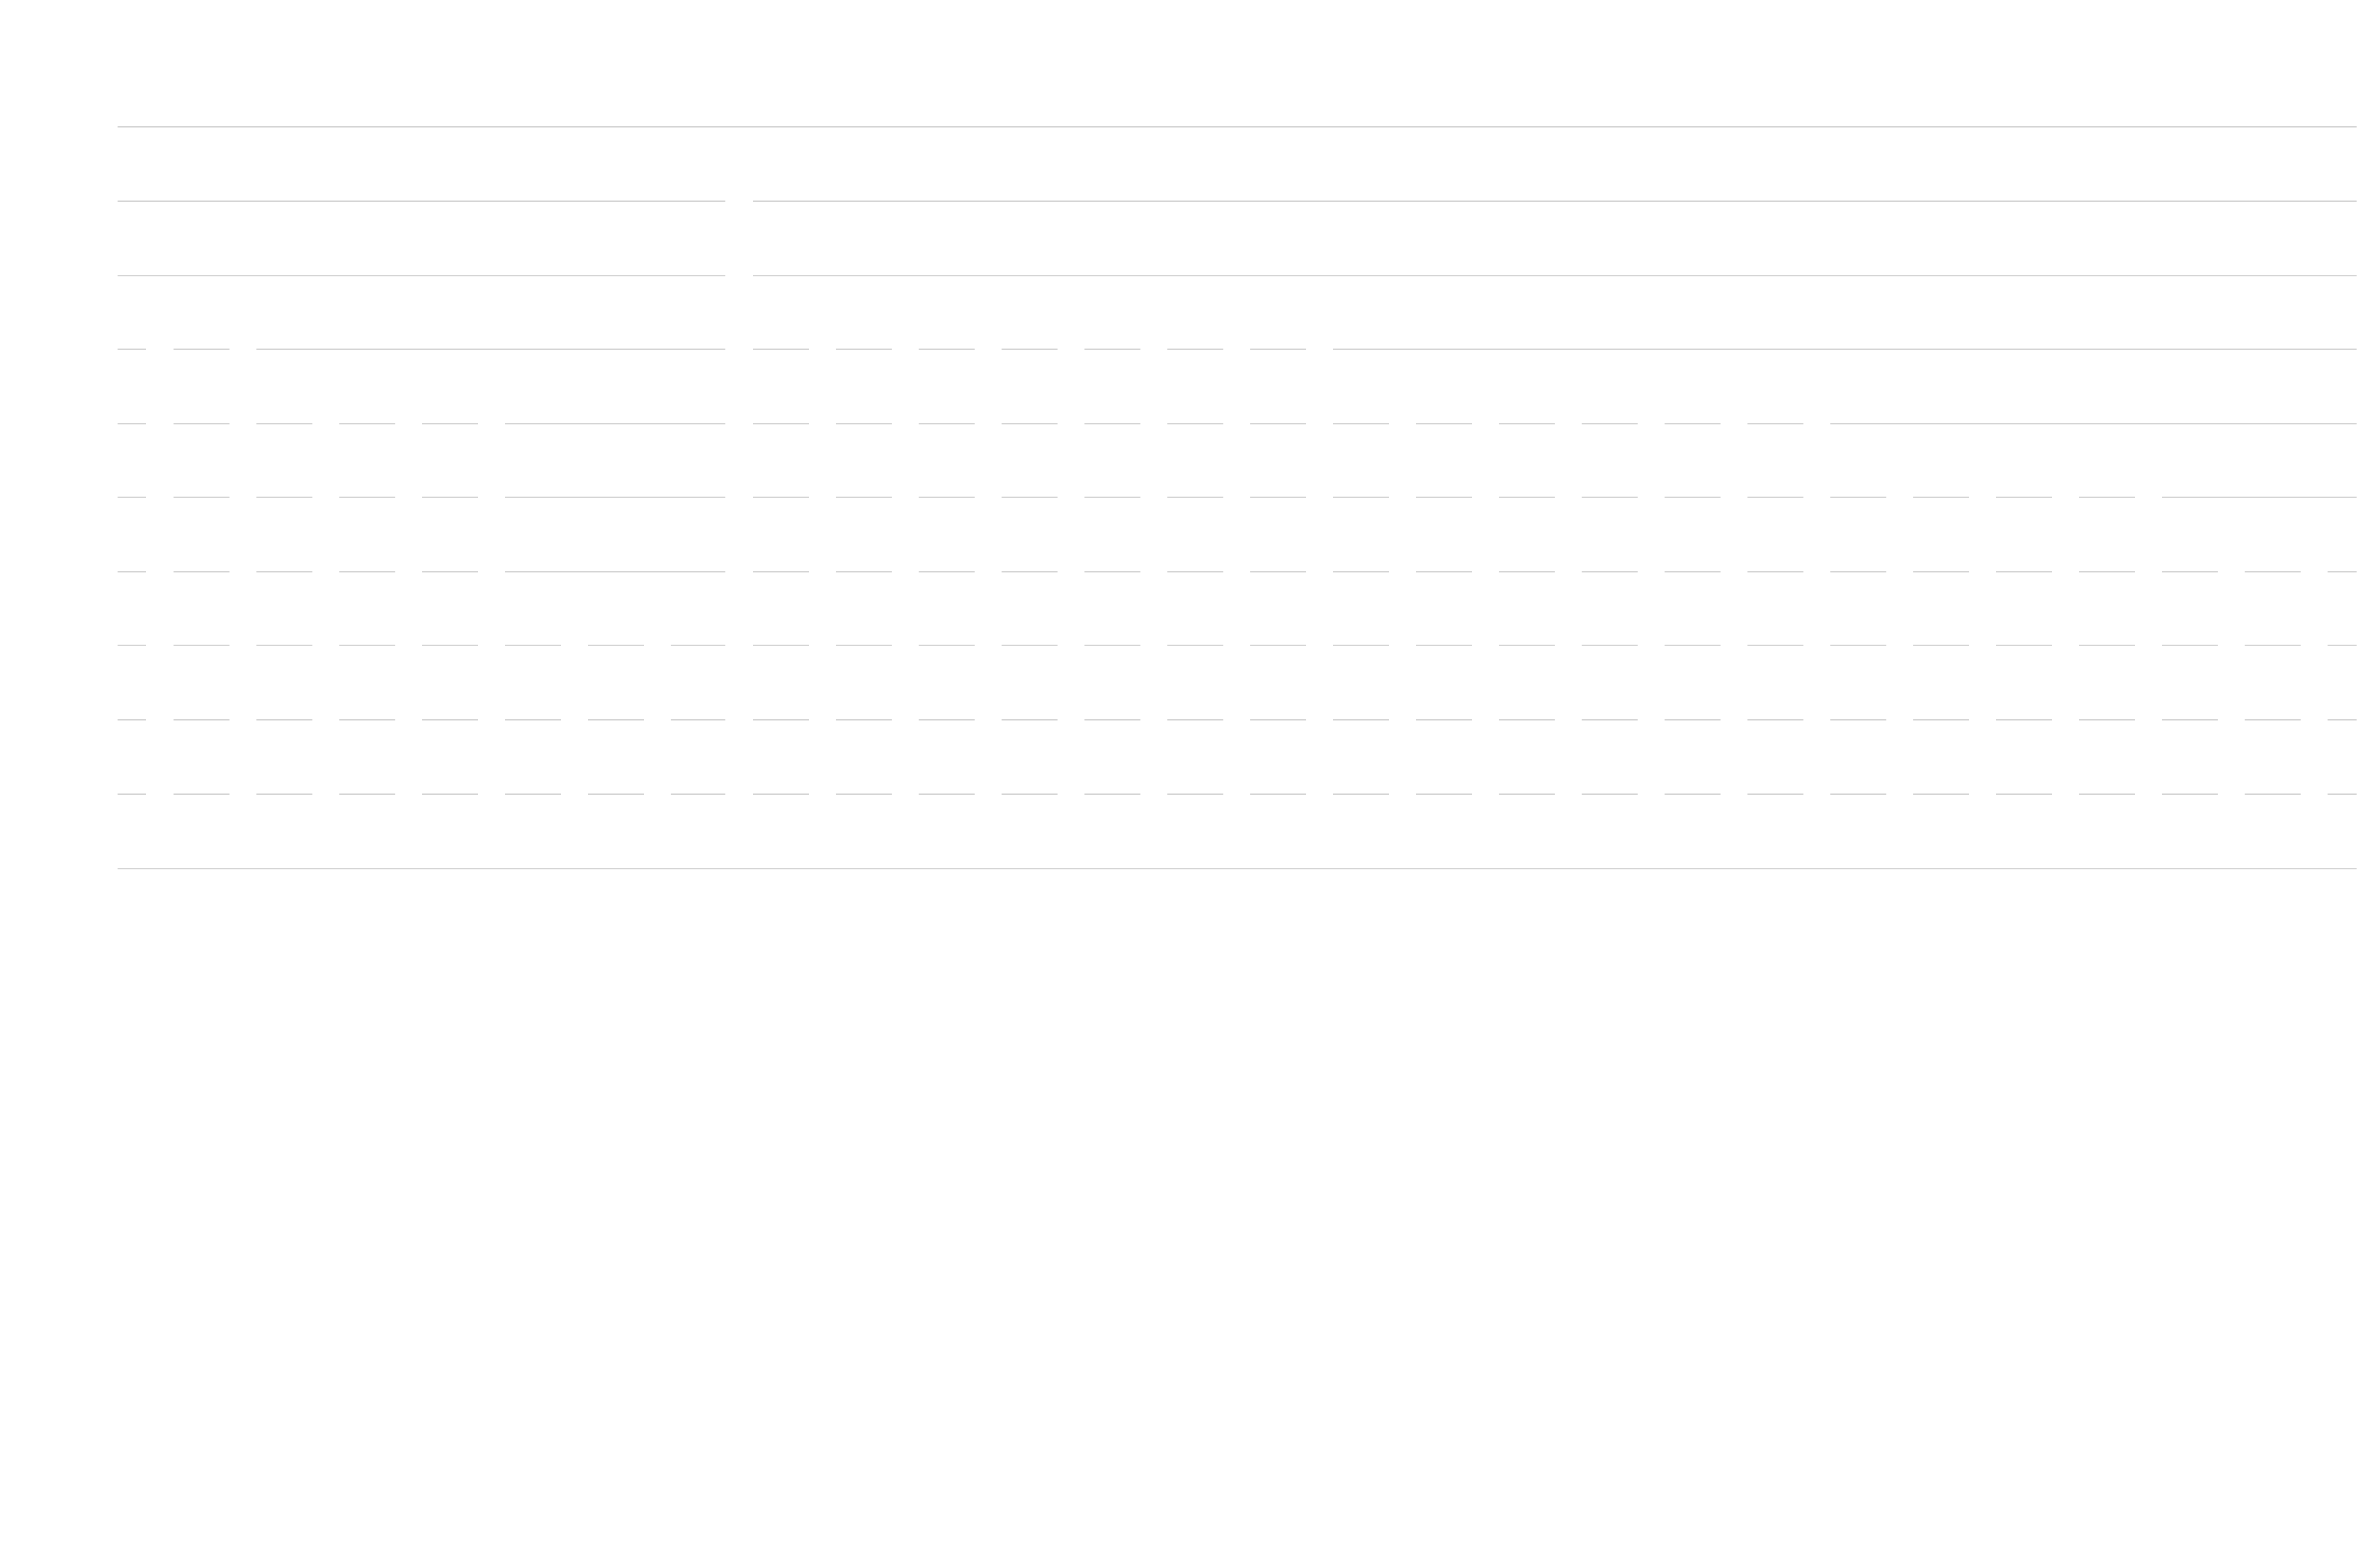 The width and height of the screenshot is (2380, 1548). I want to click on grid-bottom-border, so click(1238, 868).